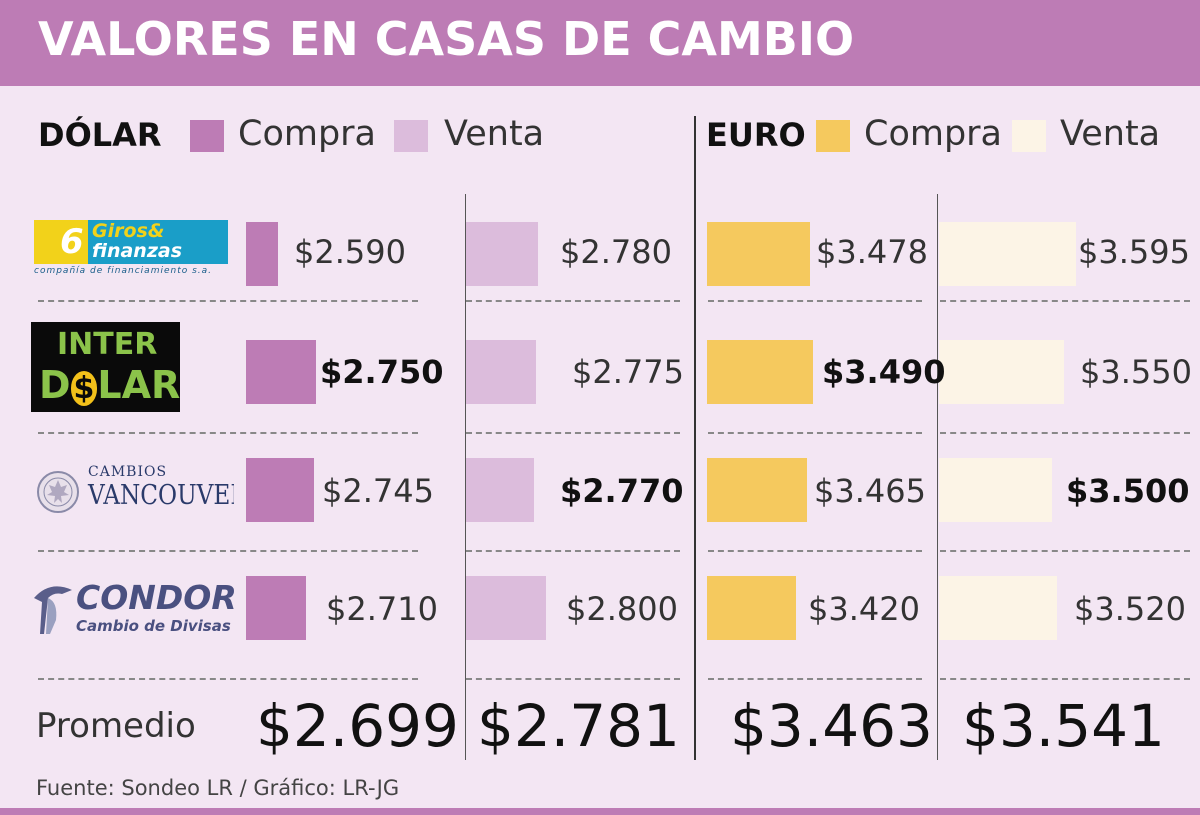  I want to click on condor-logo: CONDOR Cambio de Divisas, so click(134, 610).